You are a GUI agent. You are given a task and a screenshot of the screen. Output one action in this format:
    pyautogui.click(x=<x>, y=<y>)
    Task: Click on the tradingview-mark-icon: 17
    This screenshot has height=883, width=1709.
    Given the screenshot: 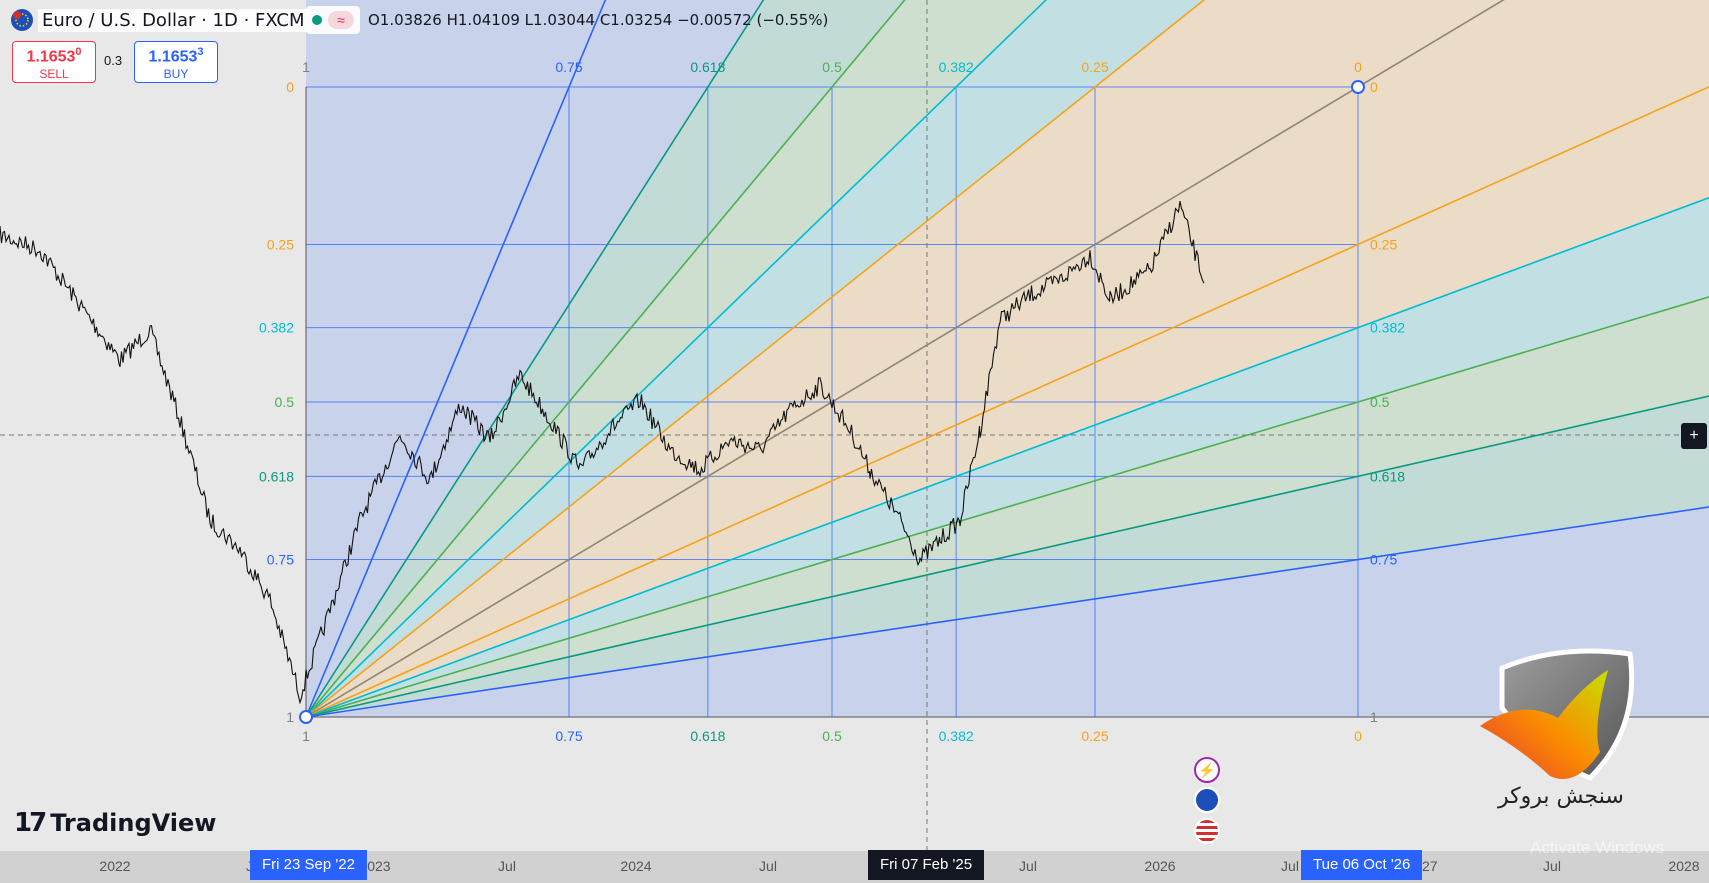 What is the action you would take?
    pyautogui.click(x=30, y=823)
    